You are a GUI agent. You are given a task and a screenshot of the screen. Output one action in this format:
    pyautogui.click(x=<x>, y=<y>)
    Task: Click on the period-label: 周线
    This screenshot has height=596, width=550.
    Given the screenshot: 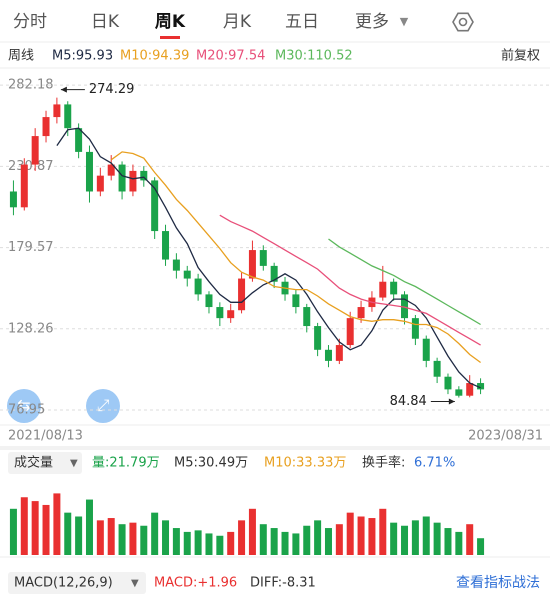 What is the action you would take?
    pyautogui.click(x=21, y=56)
    